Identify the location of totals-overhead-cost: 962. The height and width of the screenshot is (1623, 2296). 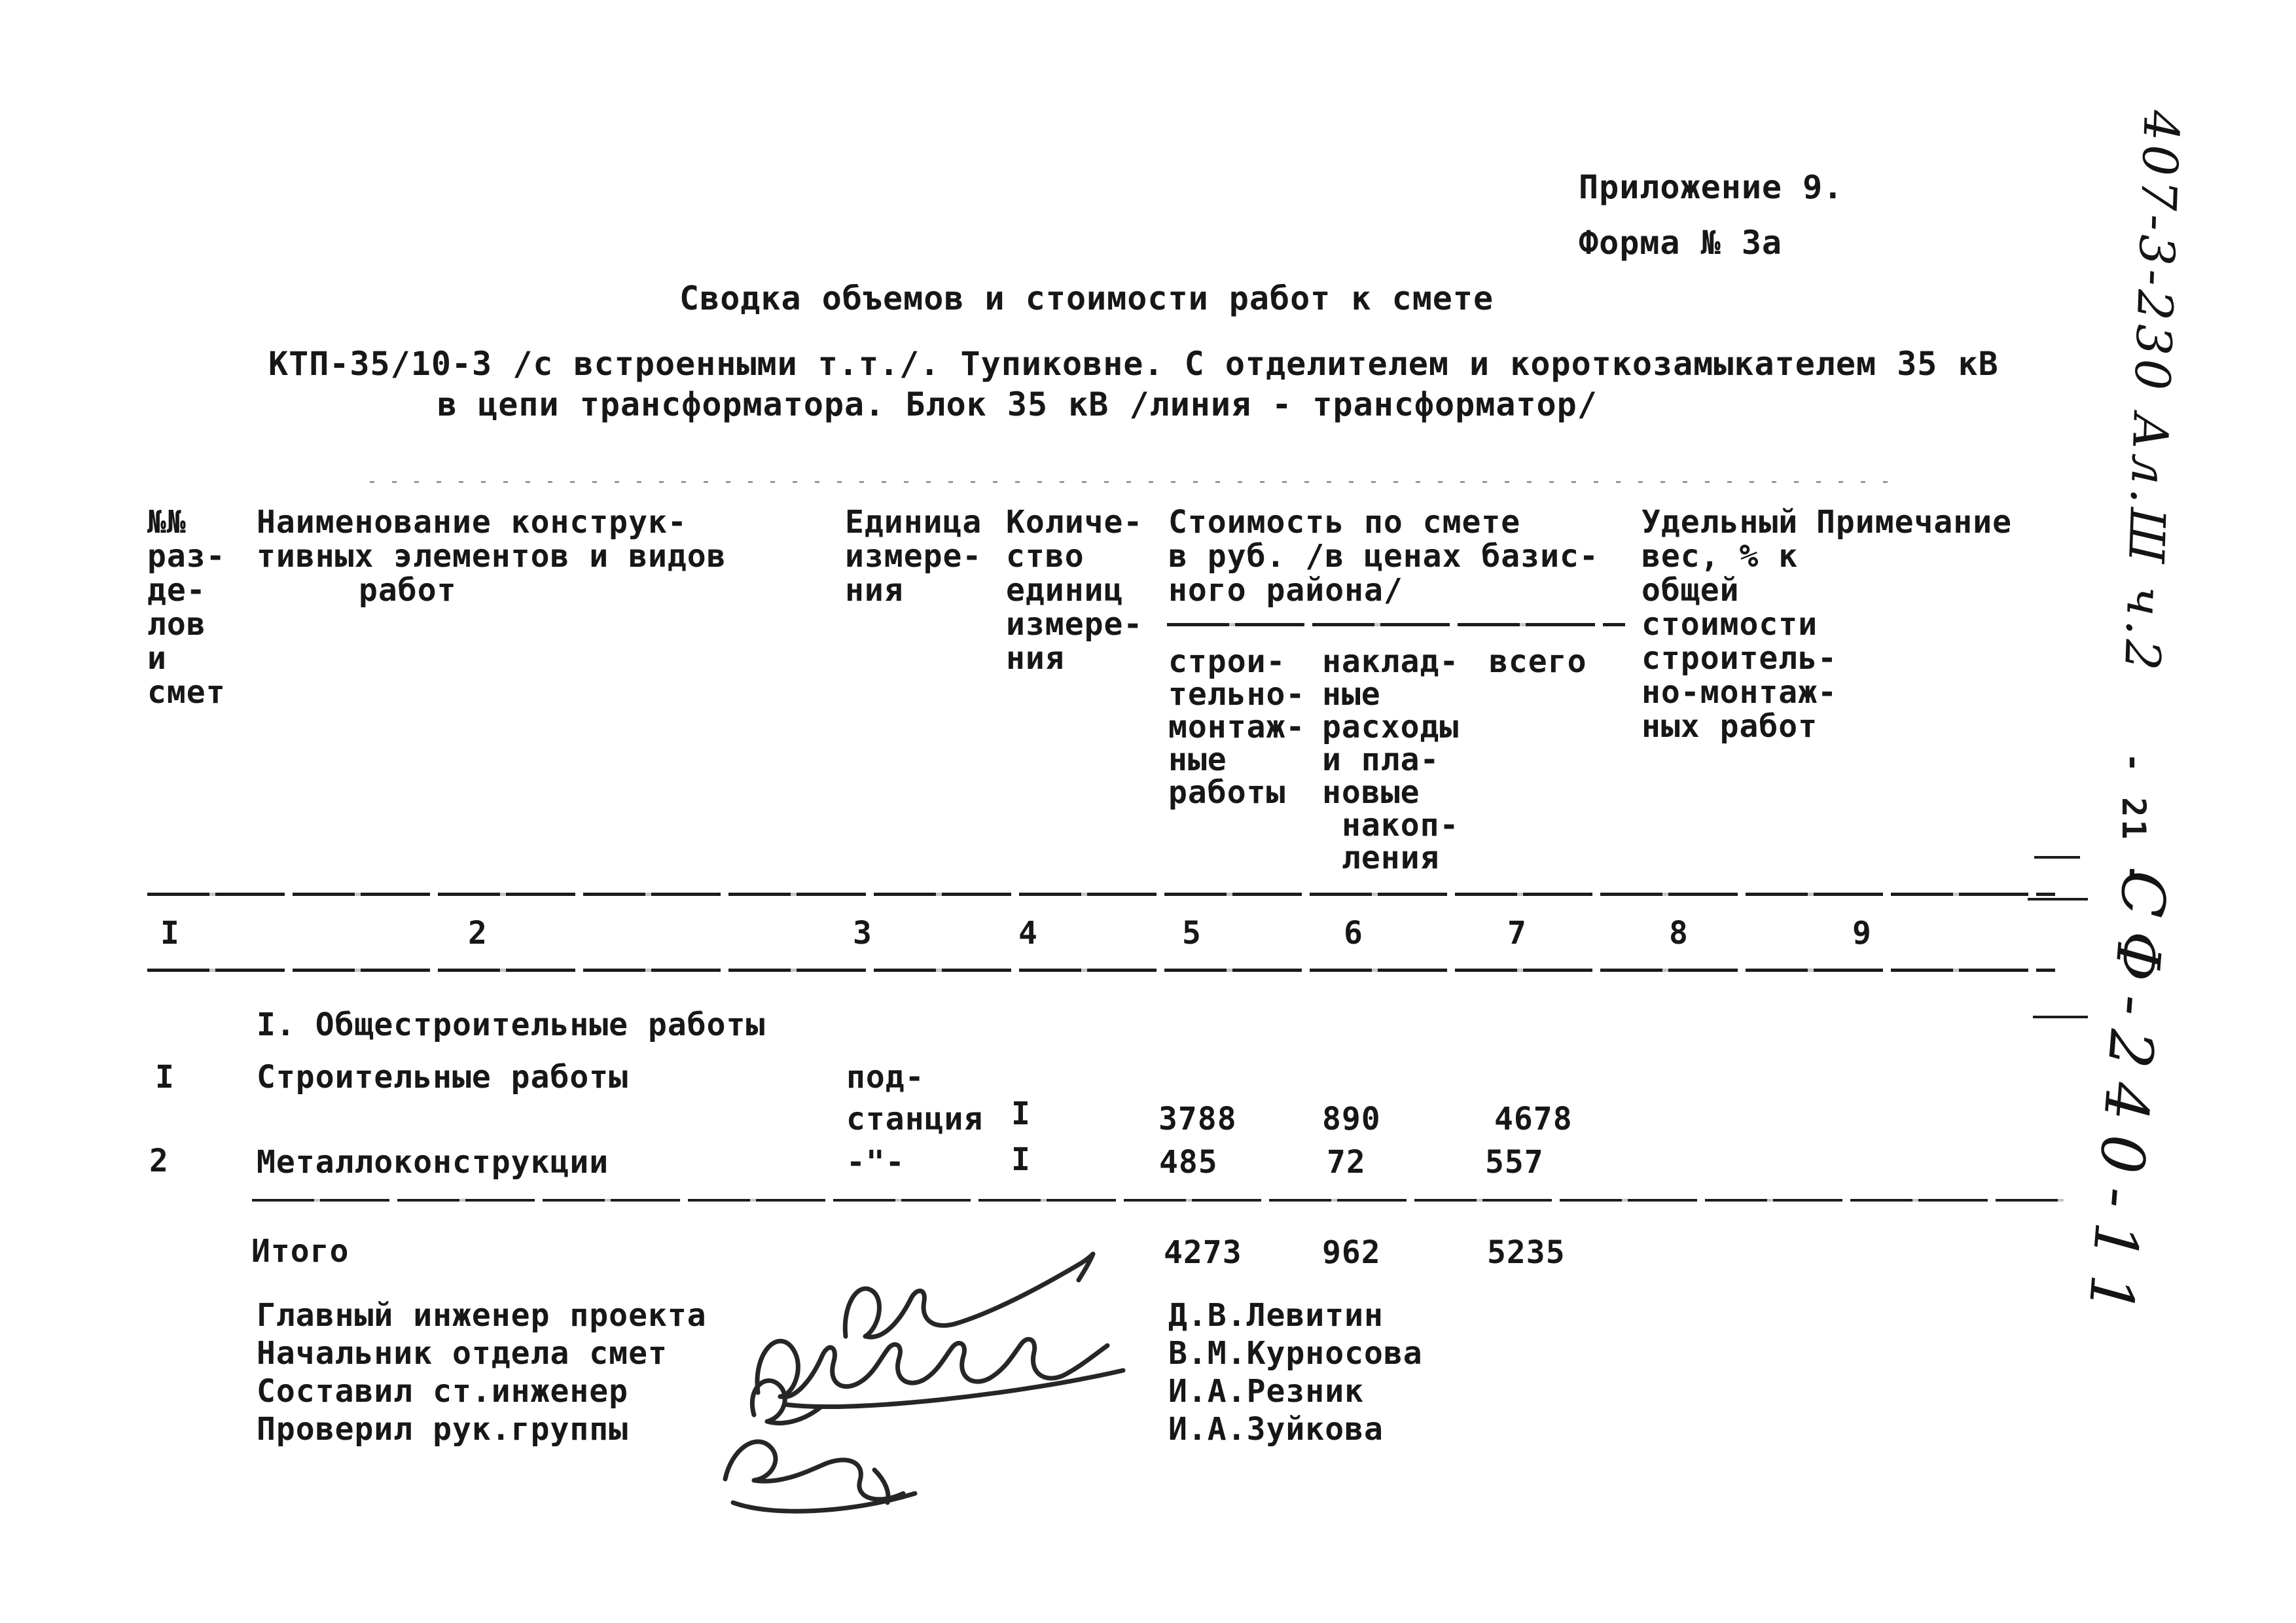
(1351, 1252).